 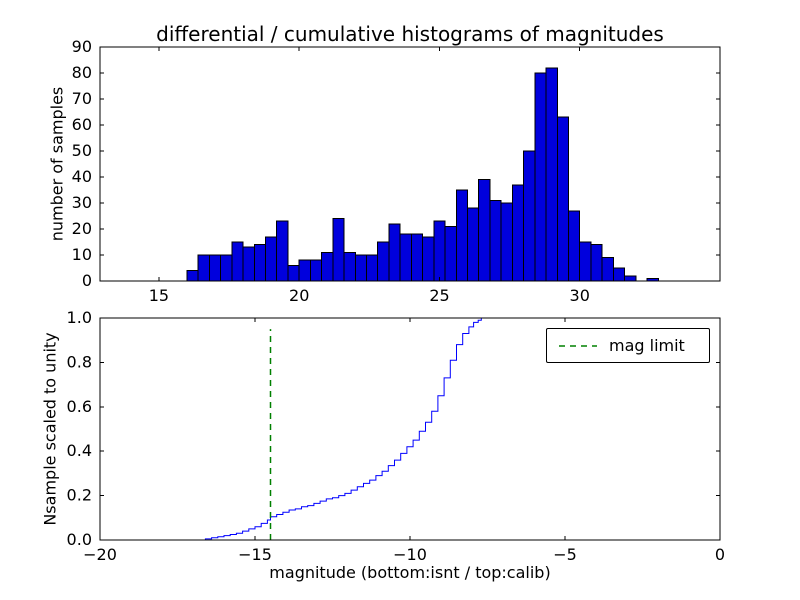 What do you see at coordinates (79, 317) in the screenshot?
I see `y-tick-label: 1.0` at bounding box center [79, 317].